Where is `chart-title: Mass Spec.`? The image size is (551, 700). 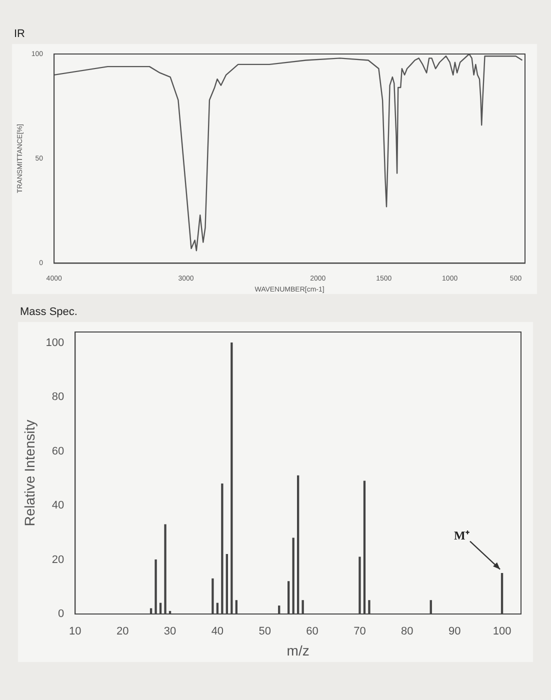 chart-title: Mass Spec. is located at coordinates (49, 312).